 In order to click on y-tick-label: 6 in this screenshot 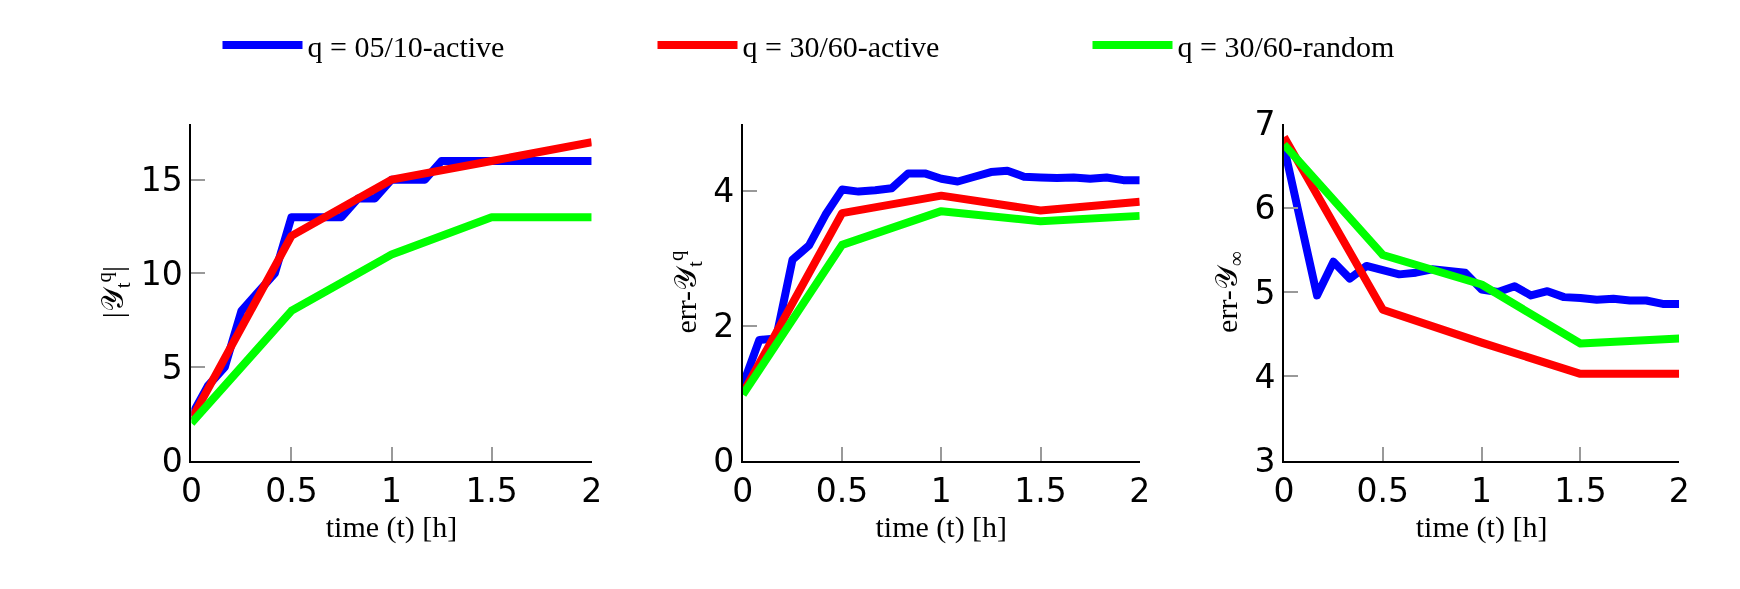, I will do `click(1265, 208)`.